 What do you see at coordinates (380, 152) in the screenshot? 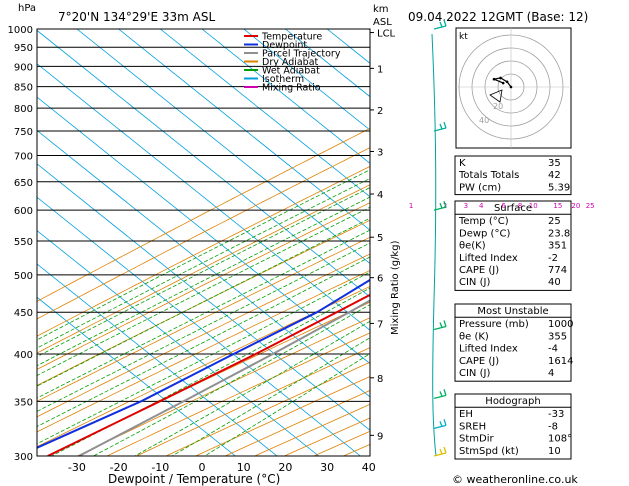
I see `height-tick-label: 3` at bounding box center [380, 152].